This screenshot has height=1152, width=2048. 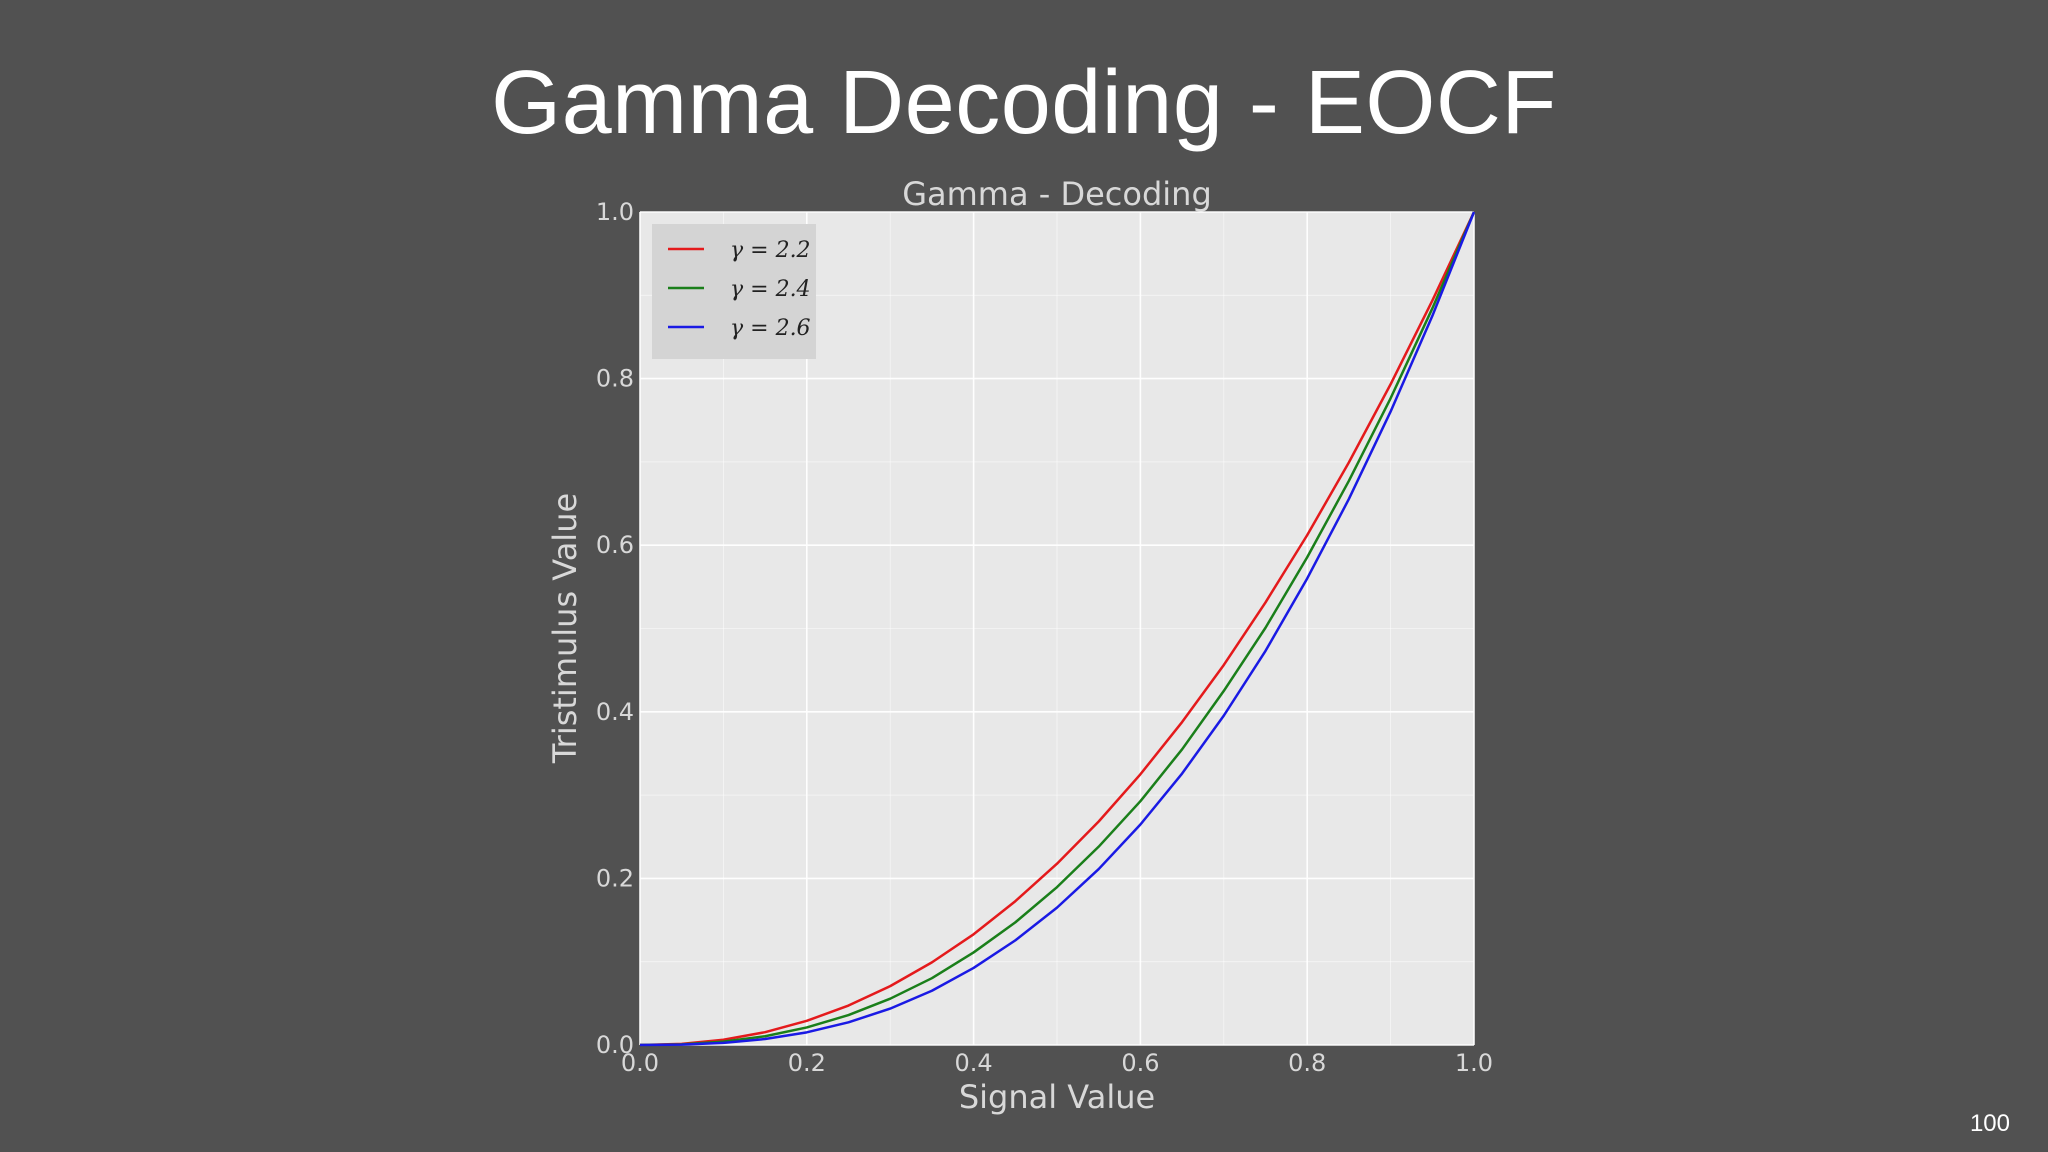 What do you see at coordinates (770, 289) in the screenshot?
I see `legend-label: γ = 2.4` at bounding box center [770, 289].